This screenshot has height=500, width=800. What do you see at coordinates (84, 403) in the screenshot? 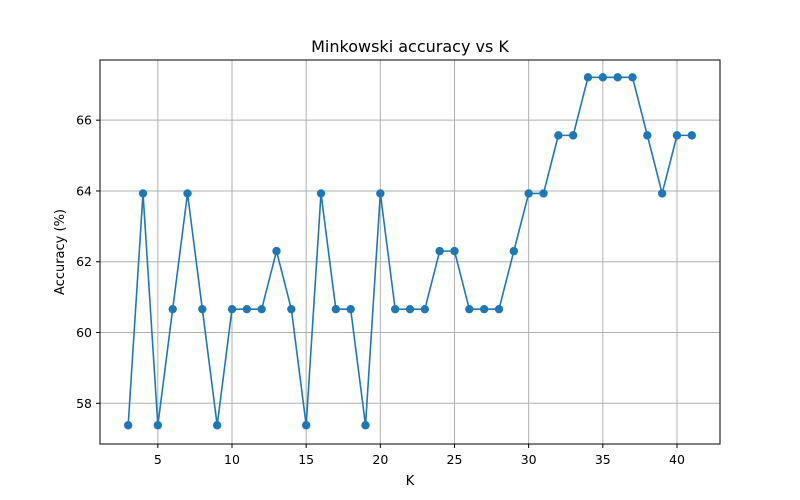
I see `y-tick-label: 58` at bounding box center [84, 403].